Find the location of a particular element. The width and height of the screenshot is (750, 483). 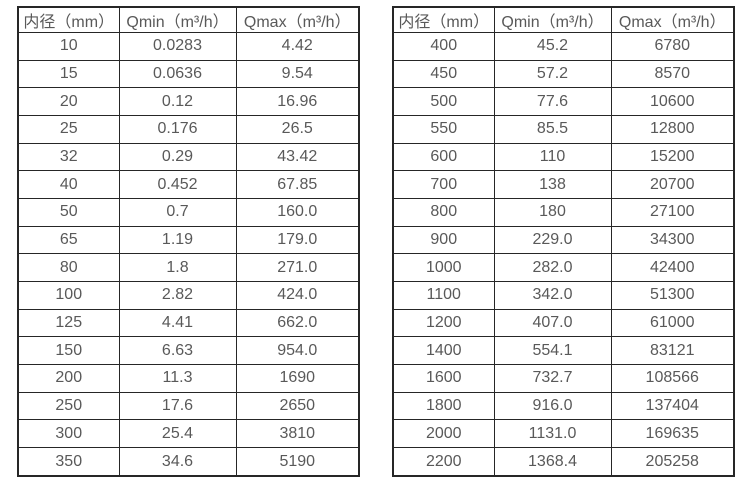

cell: 43.42 is located at coordinates (297, 157).